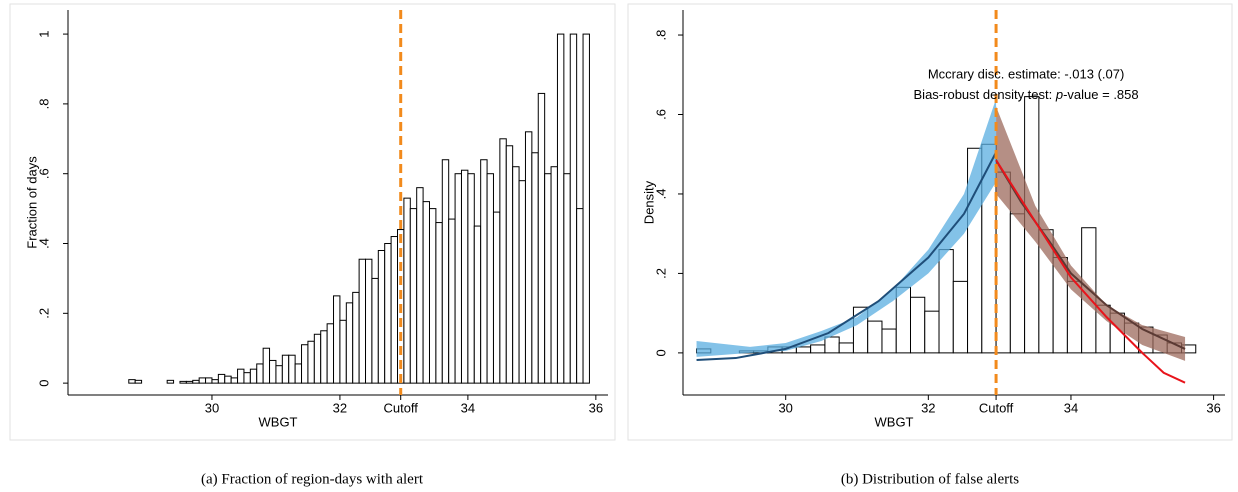  I want to click on annotation-part: p, so click(1059, 94).